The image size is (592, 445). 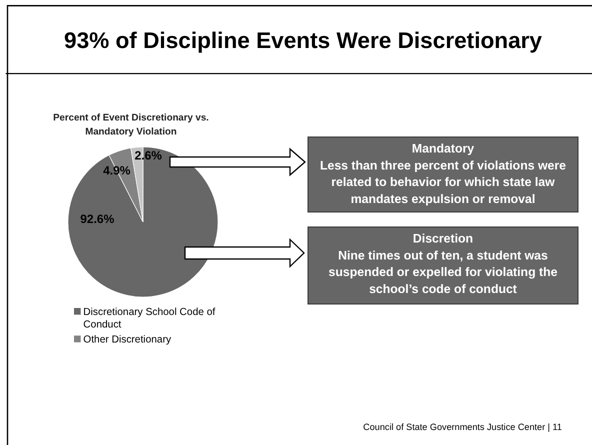 What do you see at coordinates (143, 222) in the screenshot?
I see `pie-slice` at bounding box center [143, 222].